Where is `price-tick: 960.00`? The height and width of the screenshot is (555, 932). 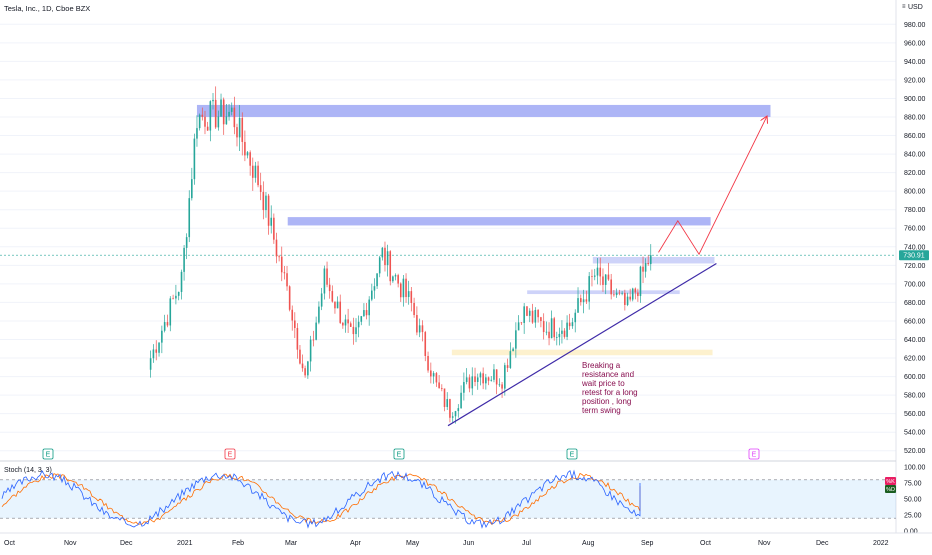
price-tick: 960.00 is located at coordinates (915, 43).